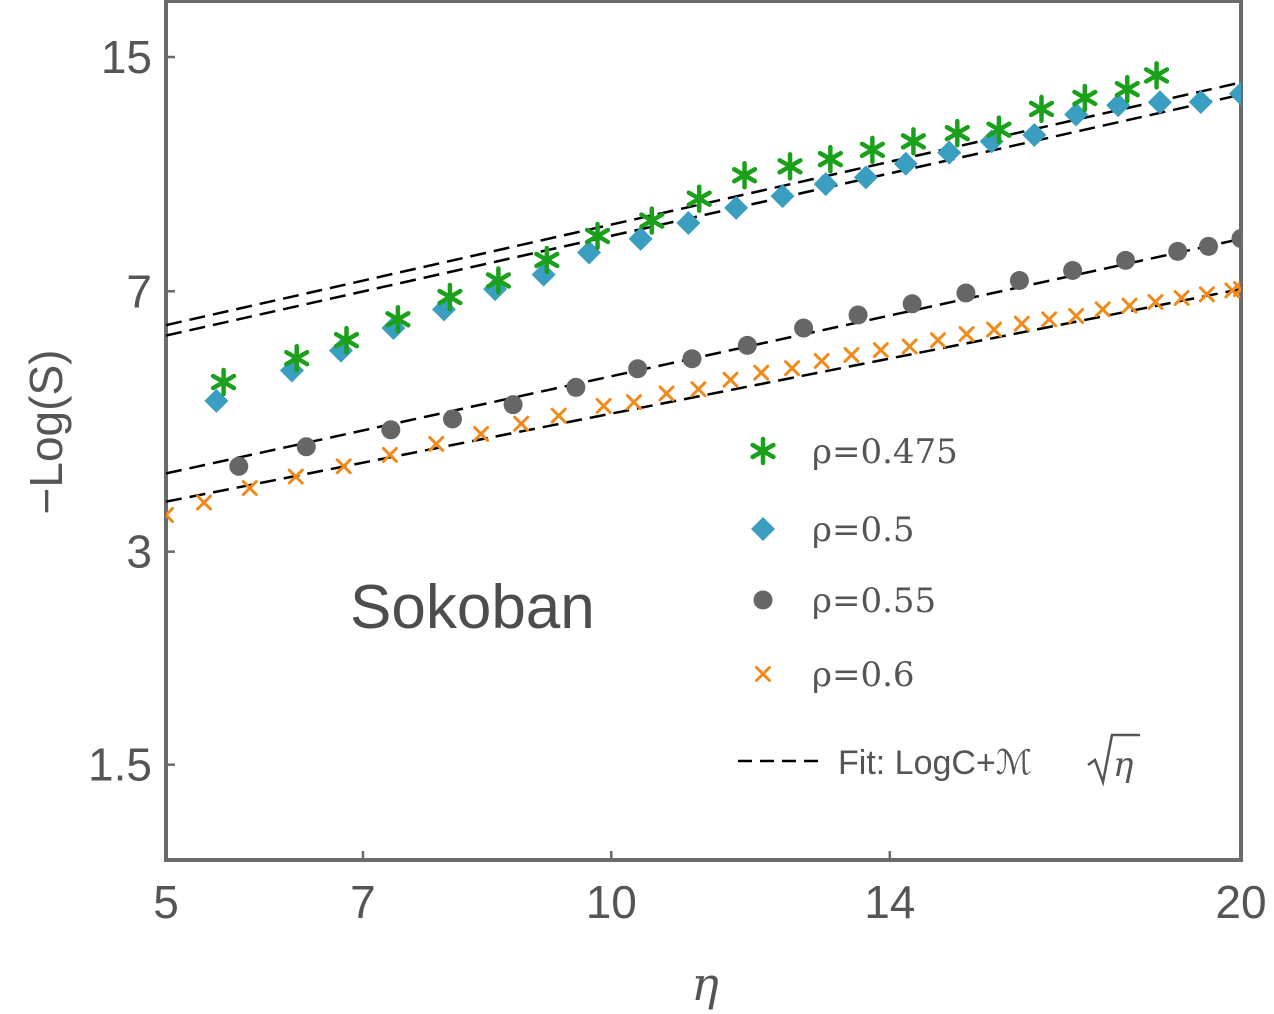 This screenshot has width=1274, height=1014. I want to click on x-tick-label: 10, so click(611, 902).